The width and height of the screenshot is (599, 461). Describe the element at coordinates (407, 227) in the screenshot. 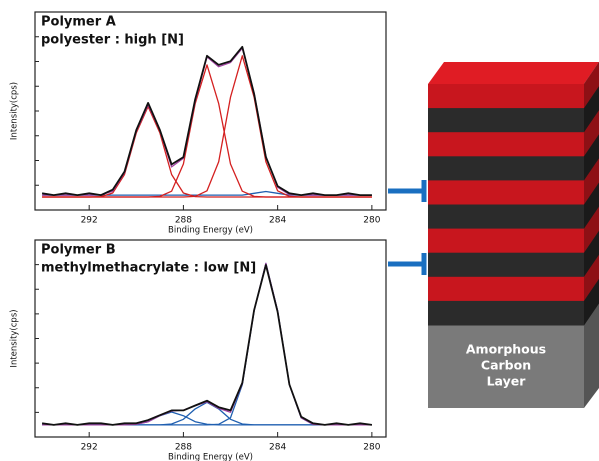

I see `connector` at that location.